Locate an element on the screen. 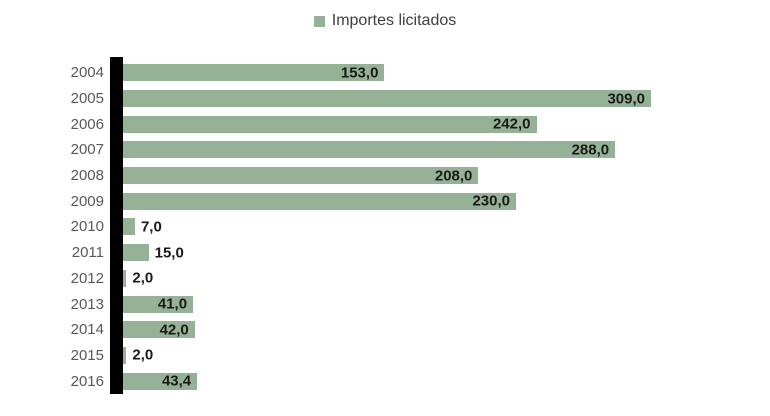 This screenshot has width=770, height=416. value-label-2005: 309,0 is located at coordinates (626, 99).